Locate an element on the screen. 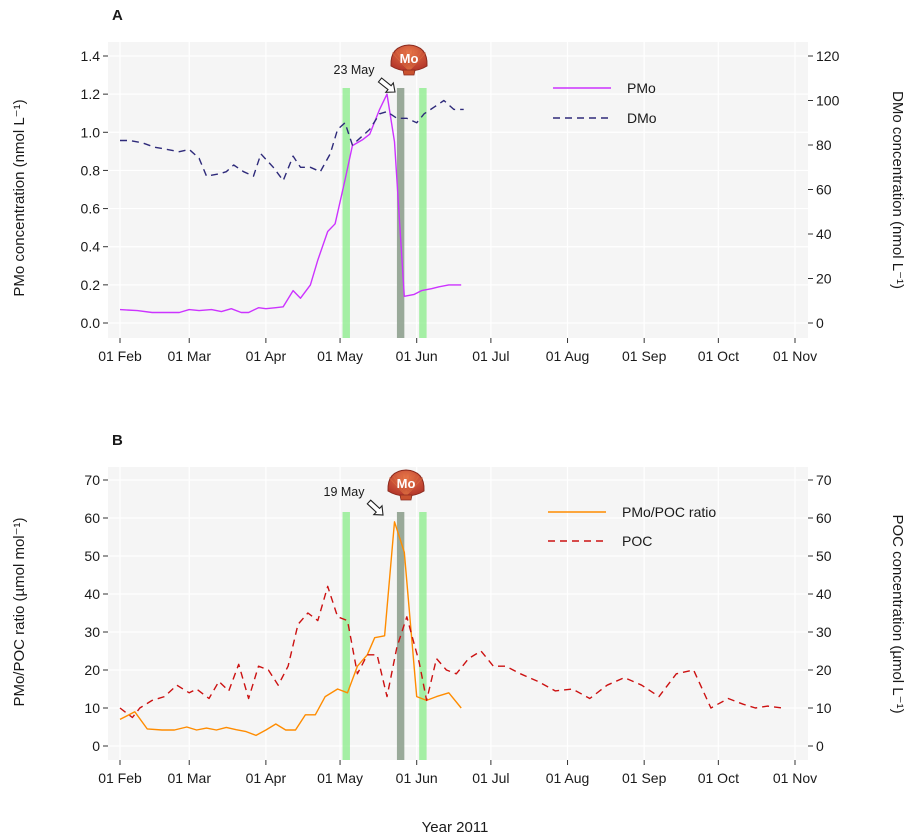 The image size is (909, 840). series-line-dmo is located at coordinates (292, 140).